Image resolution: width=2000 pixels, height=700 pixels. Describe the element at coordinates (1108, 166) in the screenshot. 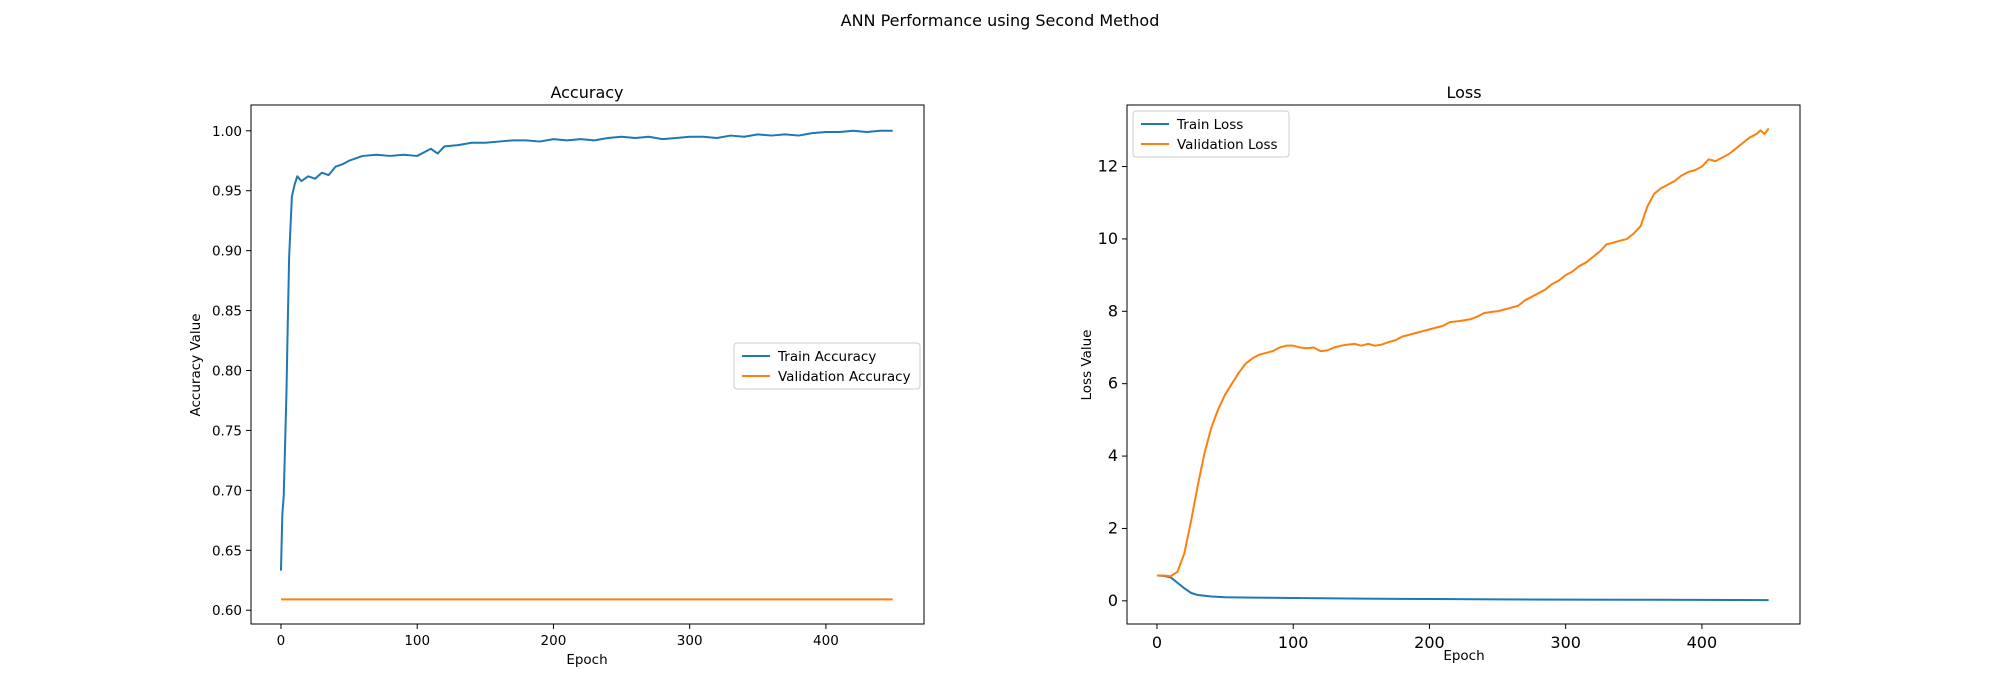

I see `loss-ytick-label: 12` at that location.